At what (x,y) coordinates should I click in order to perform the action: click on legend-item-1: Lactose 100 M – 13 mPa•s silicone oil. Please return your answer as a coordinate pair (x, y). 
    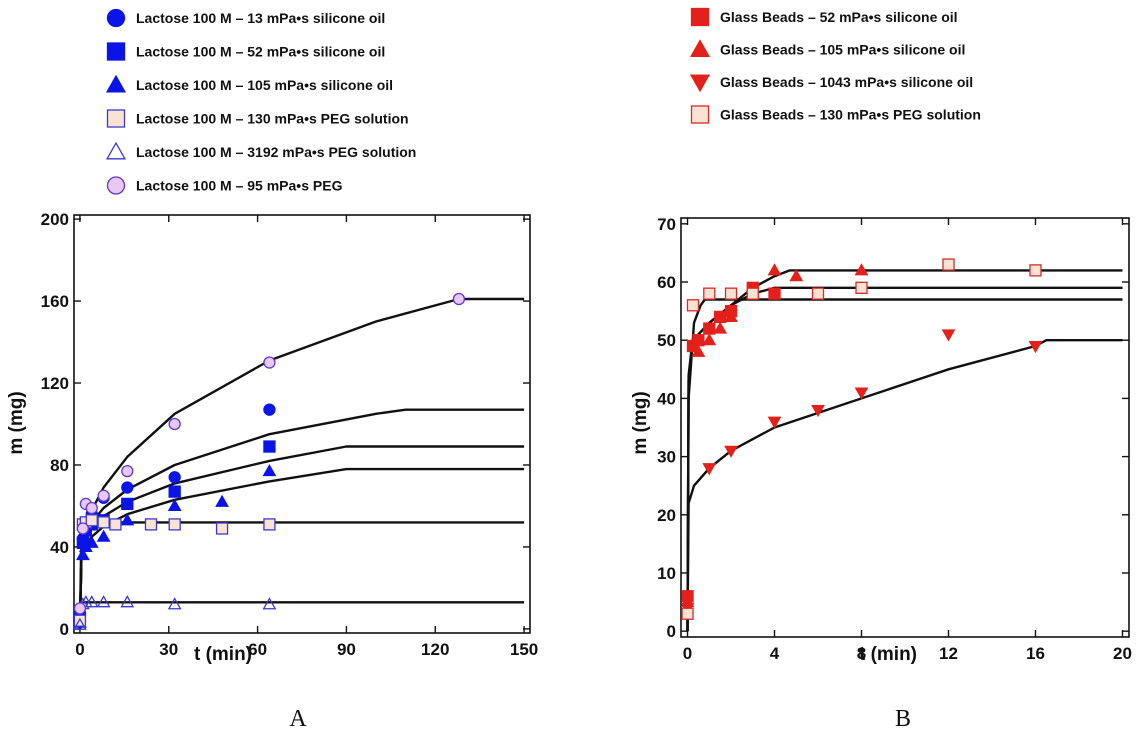
    Looking at the image, I should click on (245, 18).